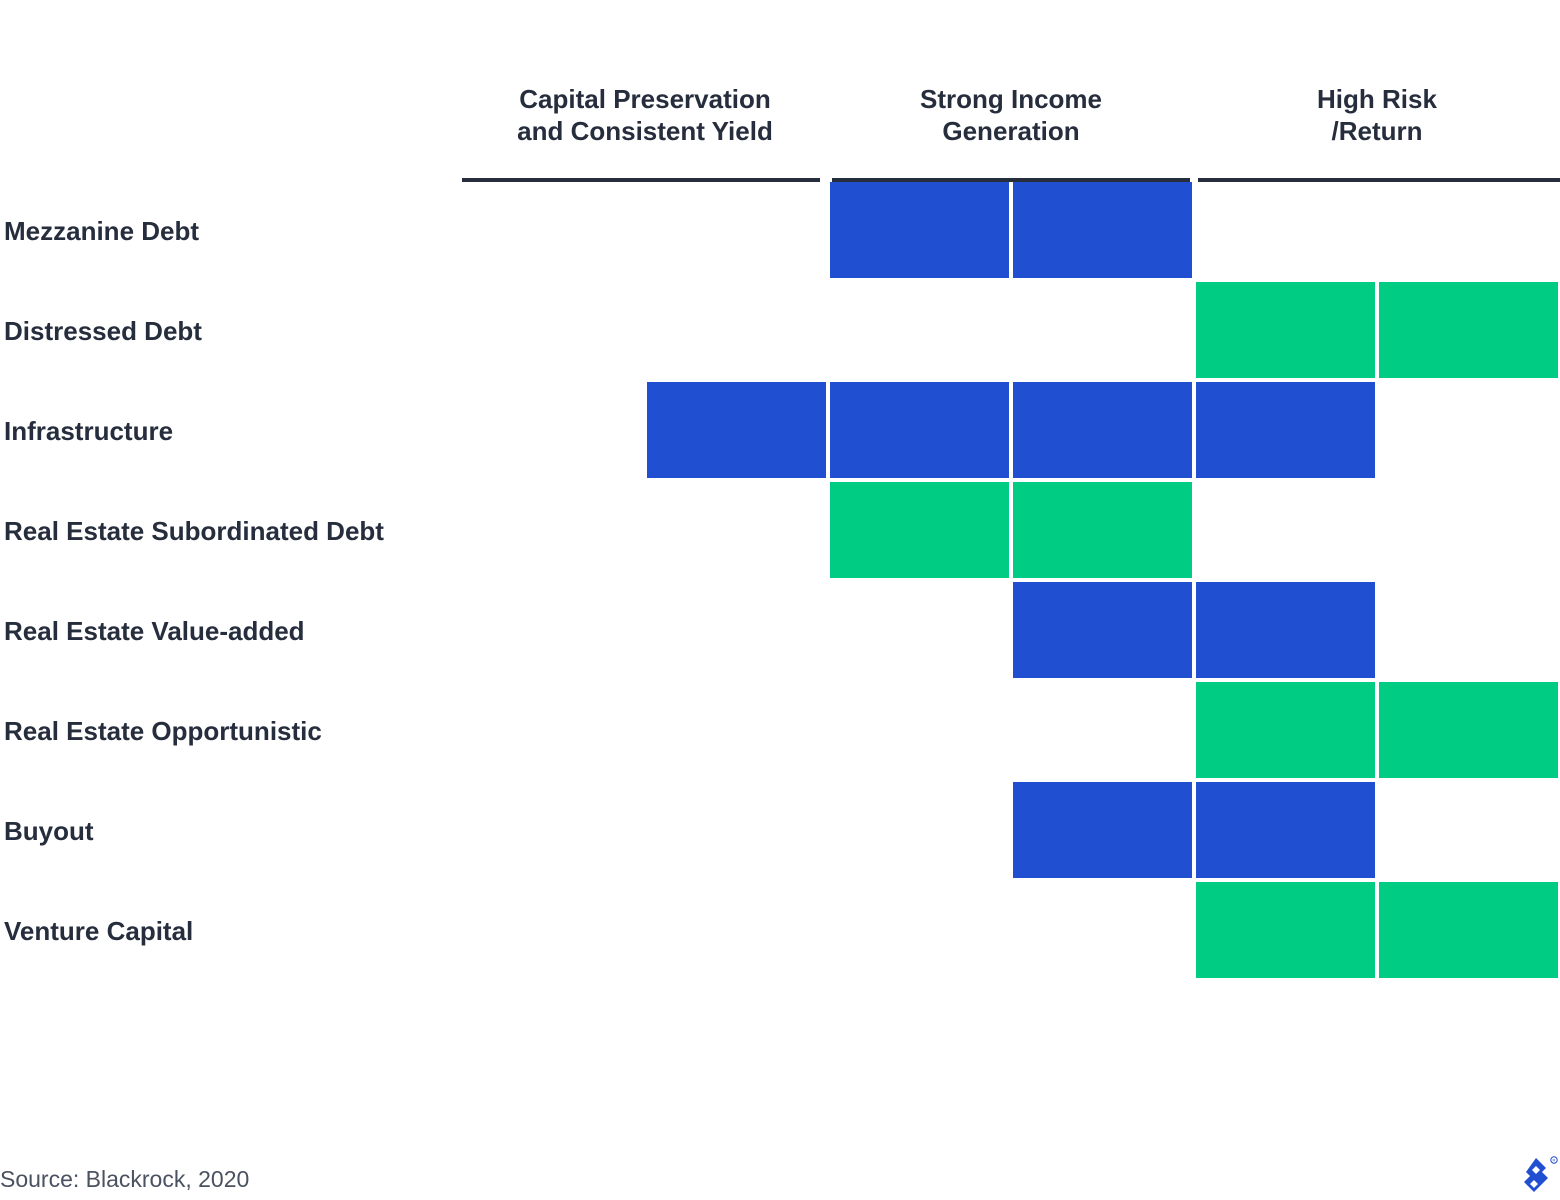 The width and height of the screenshot is (1560, 1200). I want to click on row-label-1: Mezzanine Debt, so click(101, 231).